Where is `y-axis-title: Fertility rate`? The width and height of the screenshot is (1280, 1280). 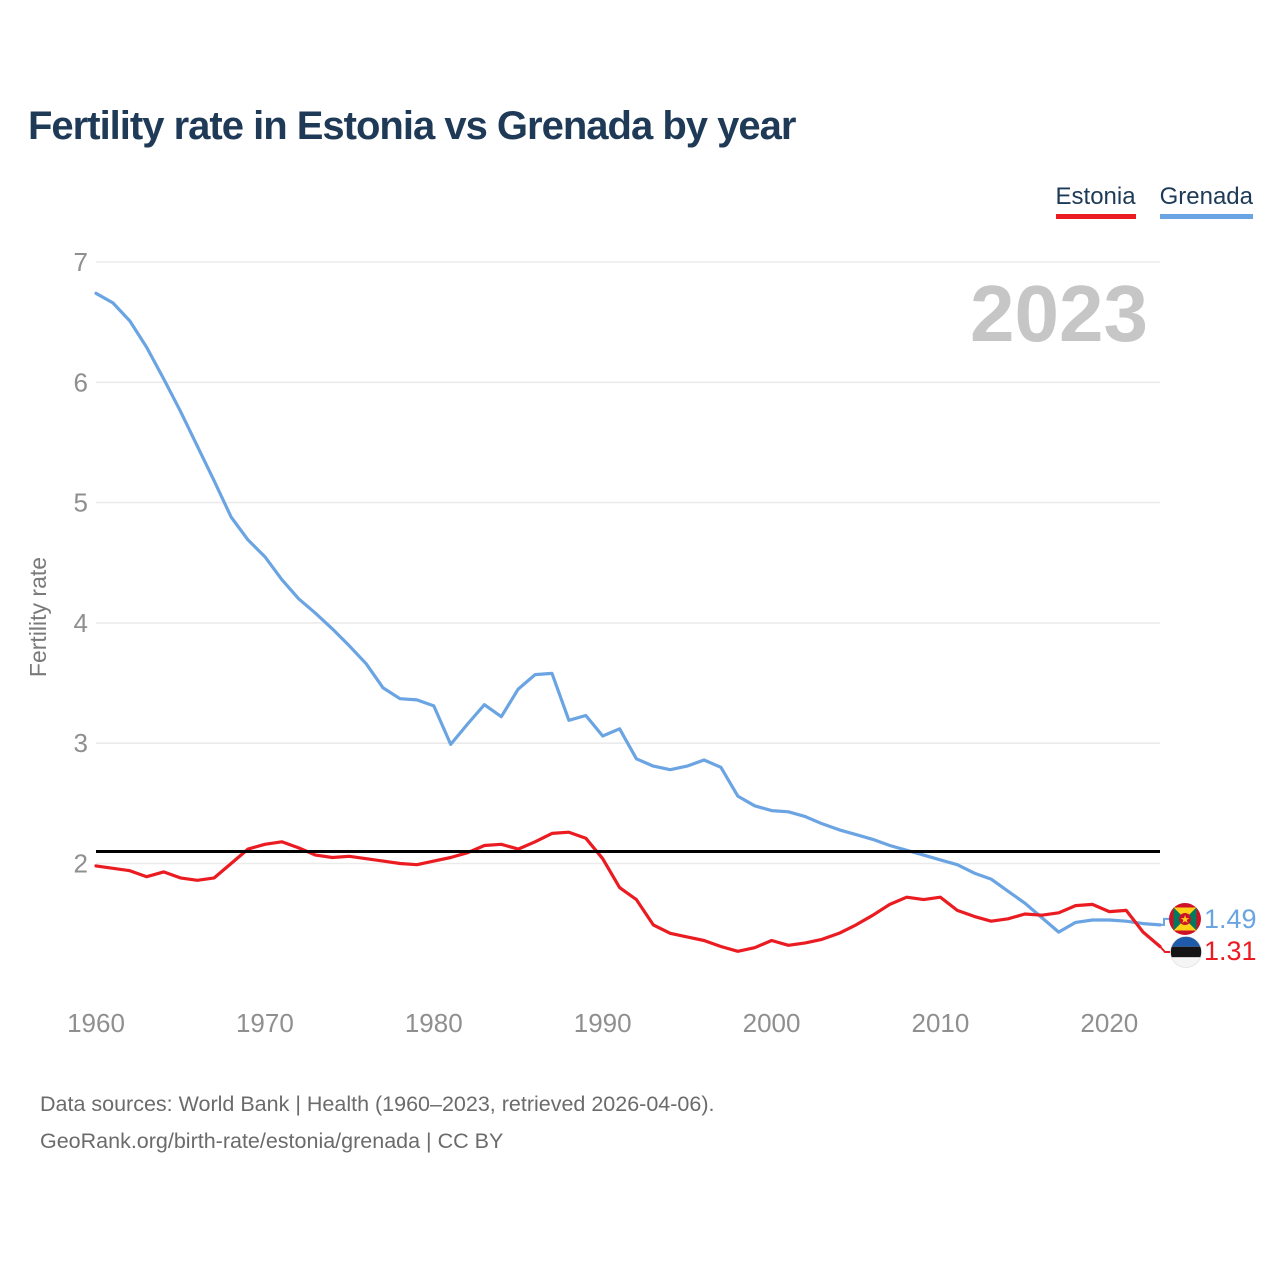 y-axis-title: Fertility rate is located at coordinates (38, 617).